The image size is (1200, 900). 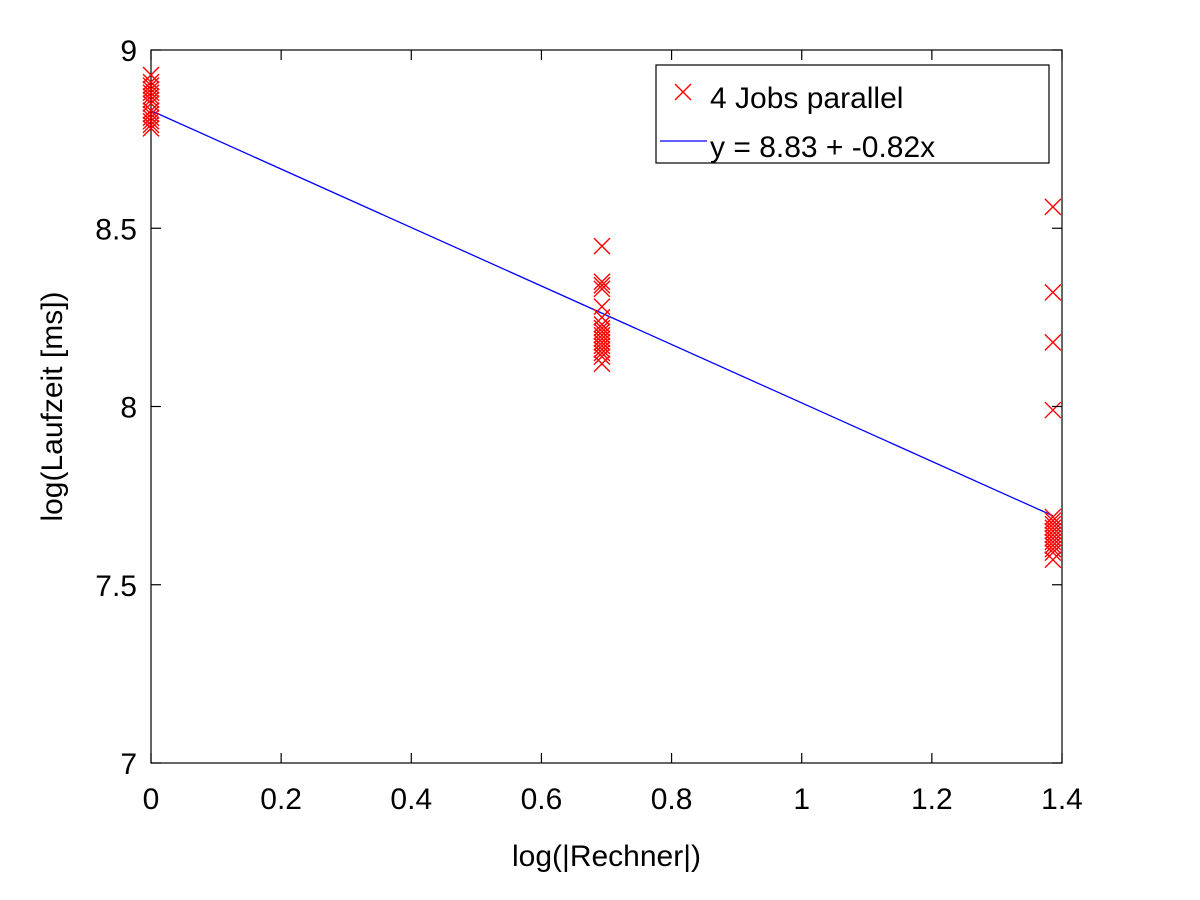 I want to click on y-tick-label: 7, so click(x=128, y=764).